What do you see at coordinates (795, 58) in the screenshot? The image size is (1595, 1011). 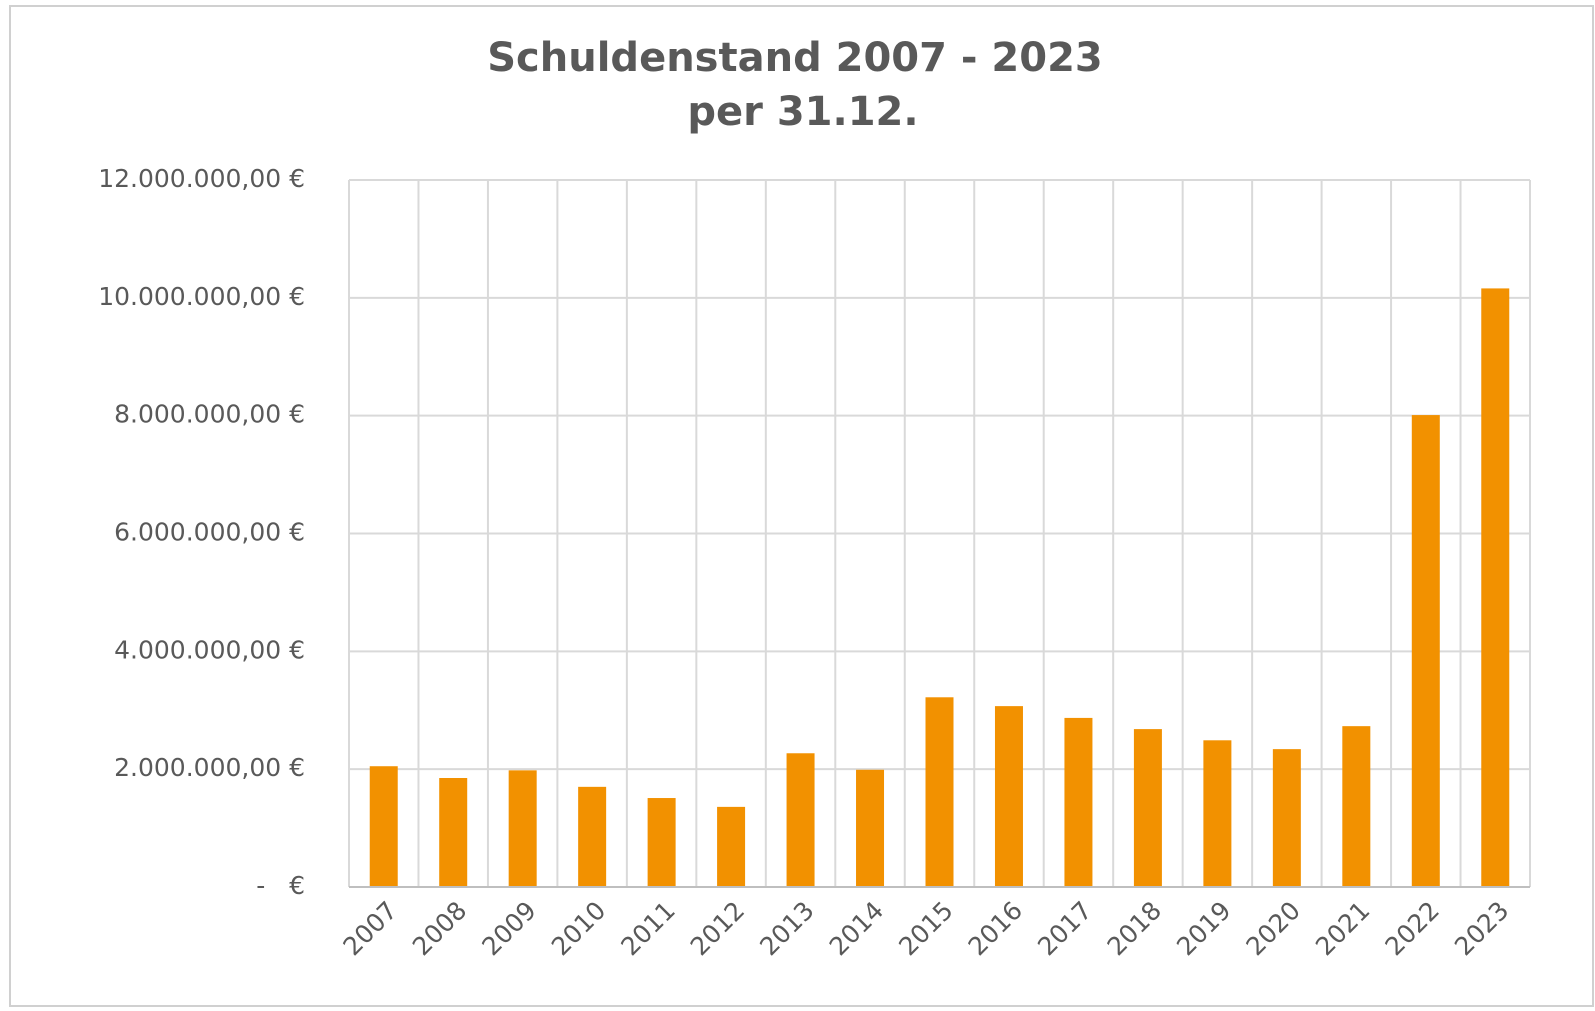 I see `chart-title: Schuldenstand 2007 - 2023` at bounding box center [795, 58].